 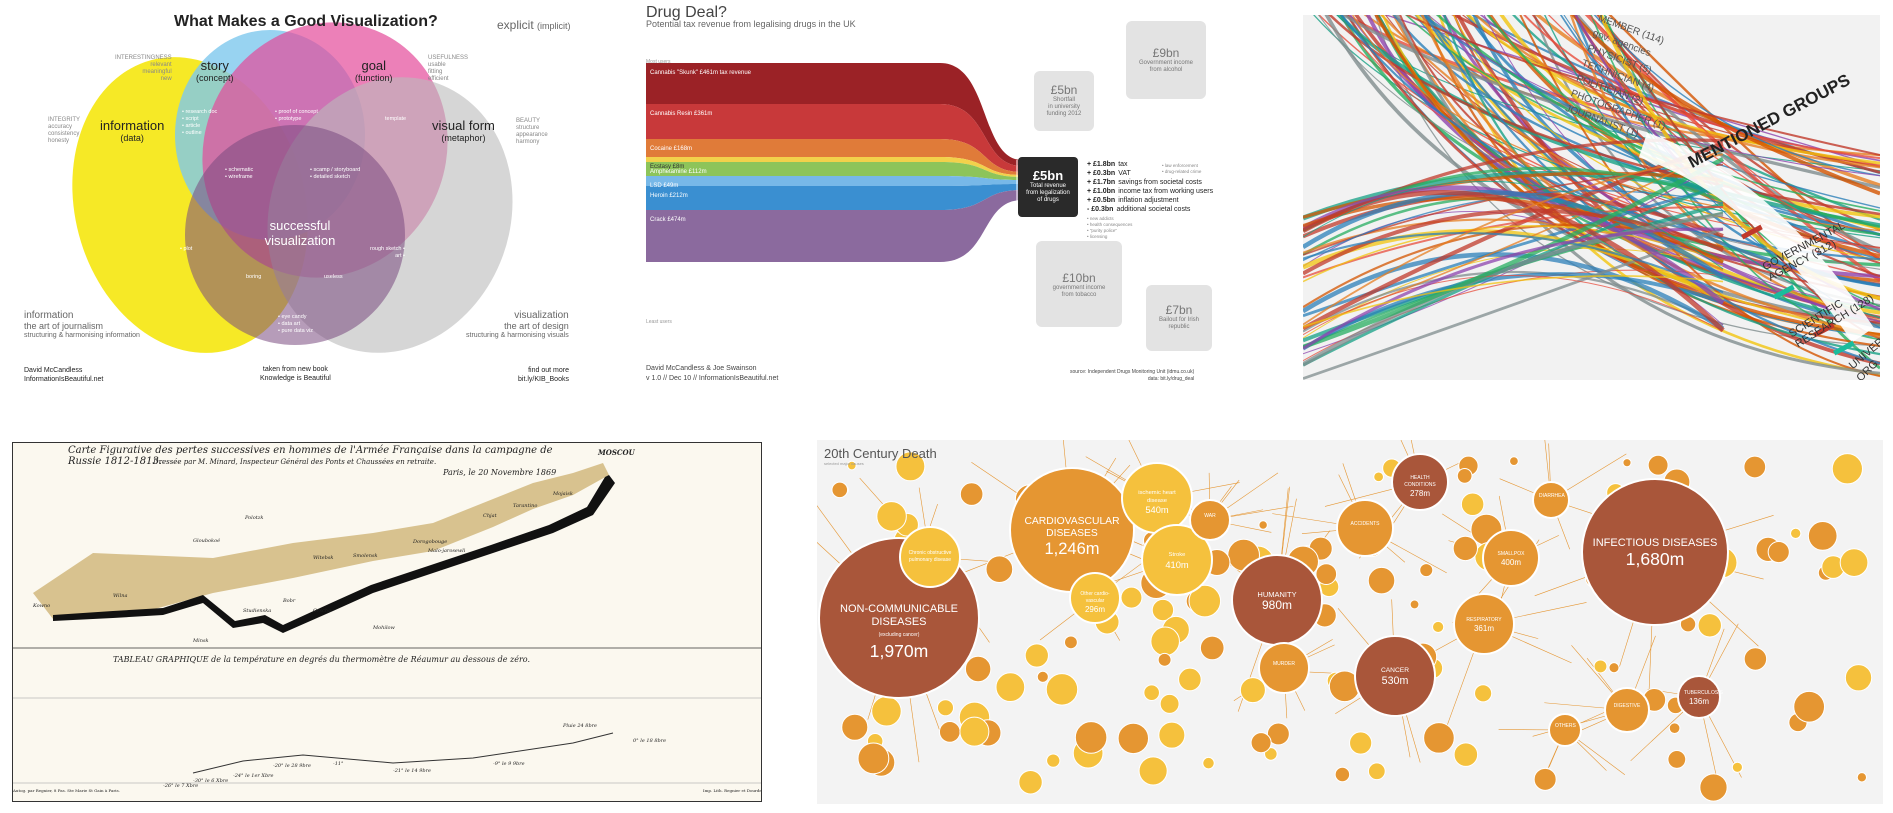 I want to click on breakdown-text: savings from societal costs, so click(x=1160, y=182).